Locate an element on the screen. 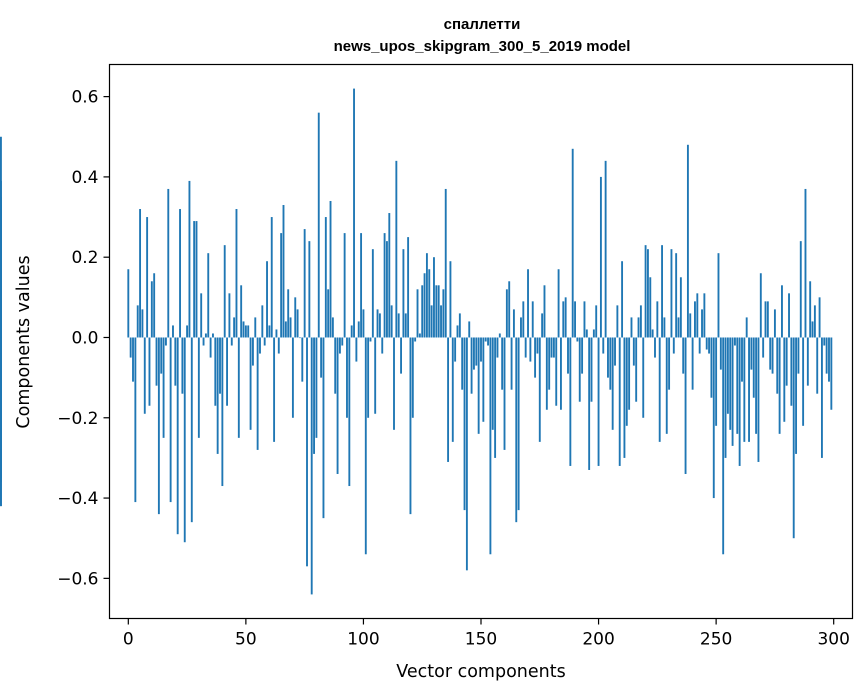 Image resolution: width=867 pixels, height=696 pixels. x-tick-label: 200 is located at coordinates (598, 640).